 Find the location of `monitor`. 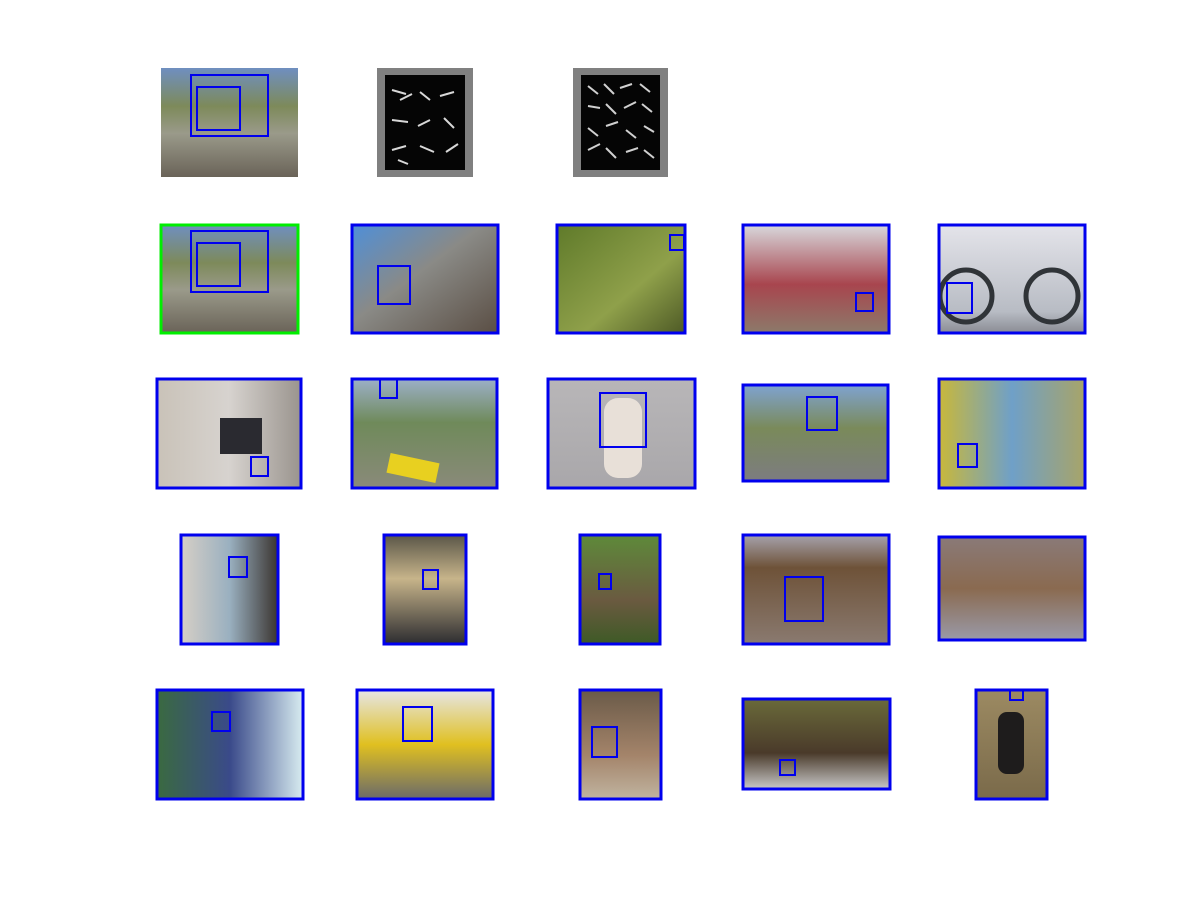

monitor is located at coordinates (241, 436).